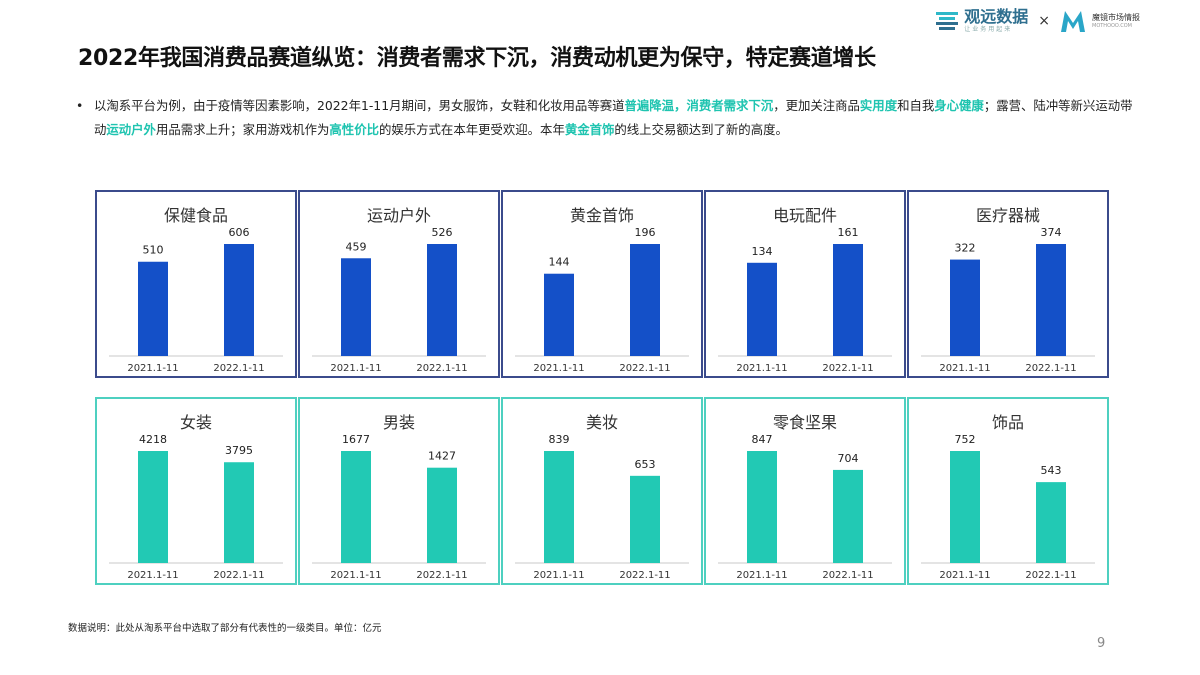  I want to click on highlight-text: 运动户外, so click(131, 129).